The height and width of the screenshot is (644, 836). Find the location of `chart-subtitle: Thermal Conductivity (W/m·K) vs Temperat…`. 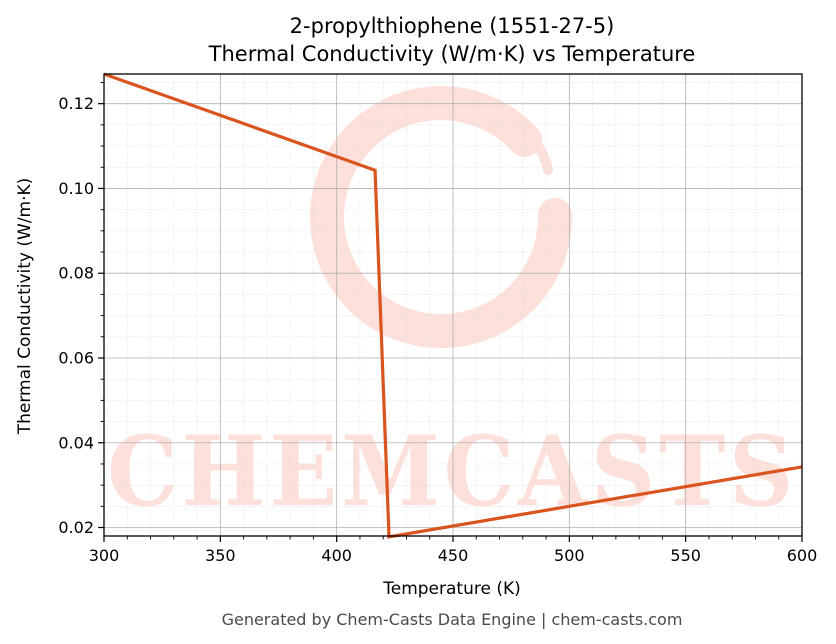

chart-subtitle: Thermal Conductivity (W/m·K) vs Temperat… is located at coordinates (452, 54).